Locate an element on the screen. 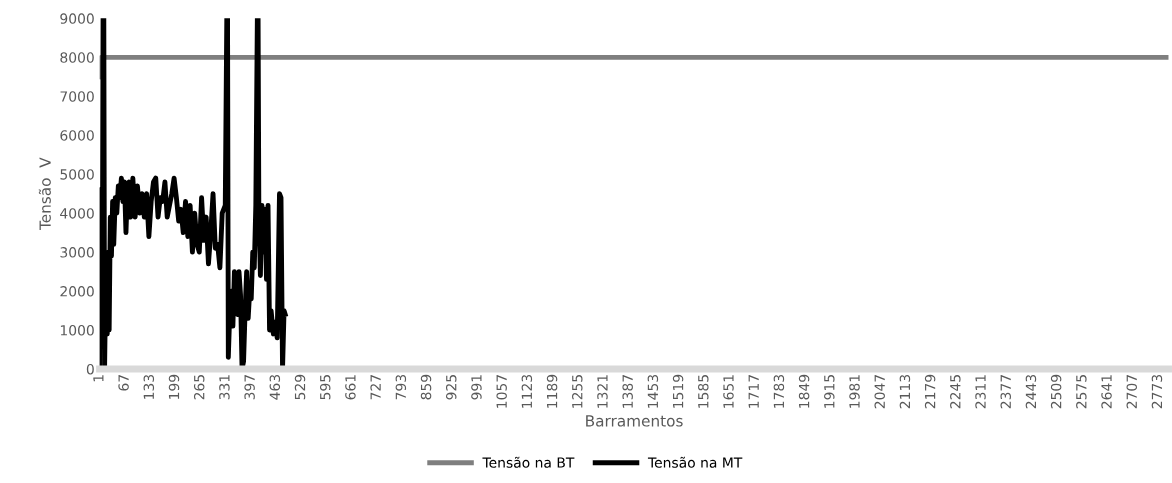 The height and width of the screenshot is (483, 1172). x-tick-label: 1387 is located at coordinates (627, 391).